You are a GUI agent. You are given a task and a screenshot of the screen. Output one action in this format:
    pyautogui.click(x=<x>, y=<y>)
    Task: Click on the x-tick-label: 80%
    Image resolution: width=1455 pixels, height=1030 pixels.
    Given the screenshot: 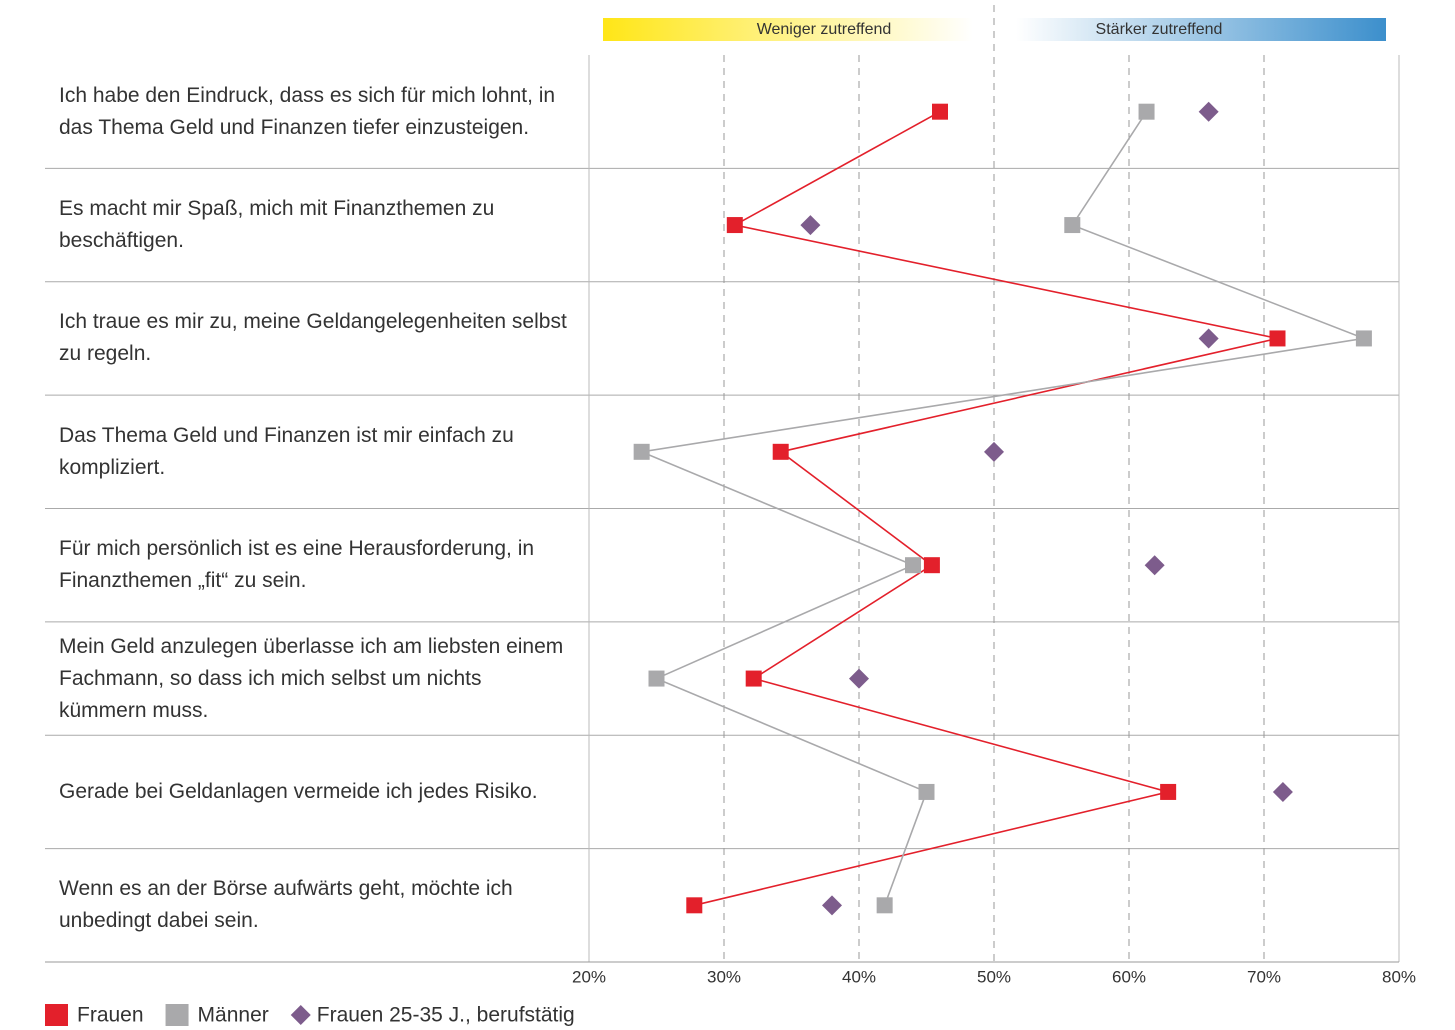 What is the action you would take?
    pyautogui.click(x=1399, y=976)
    